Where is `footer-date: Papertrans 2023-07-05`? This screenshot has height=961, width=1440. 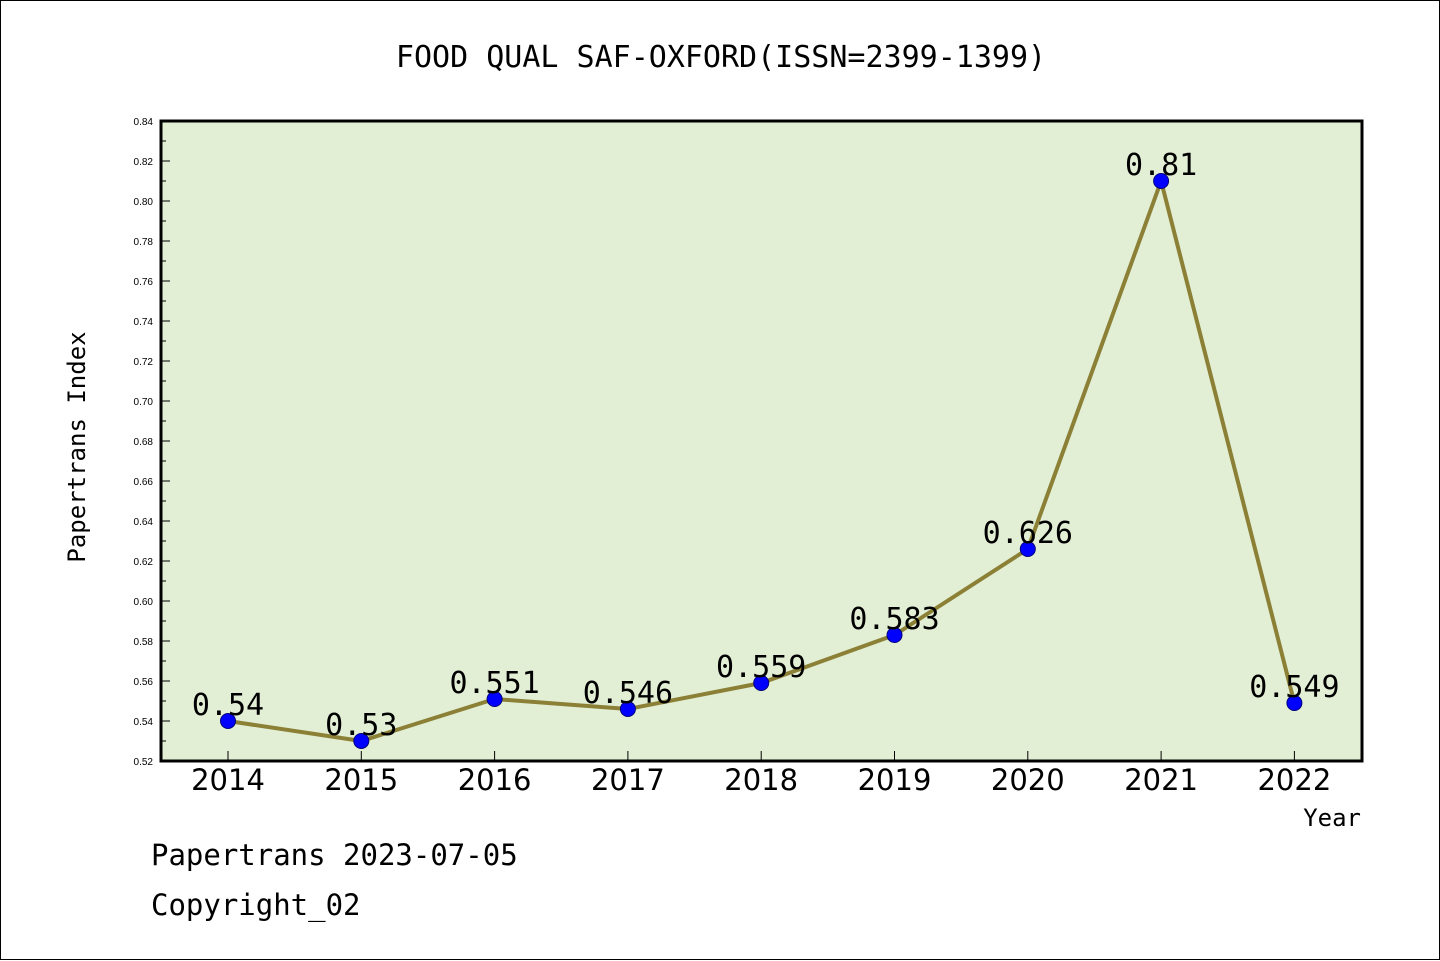
footer-date: Papertrans 2023-07-05 is located at coordinates (334, 855).